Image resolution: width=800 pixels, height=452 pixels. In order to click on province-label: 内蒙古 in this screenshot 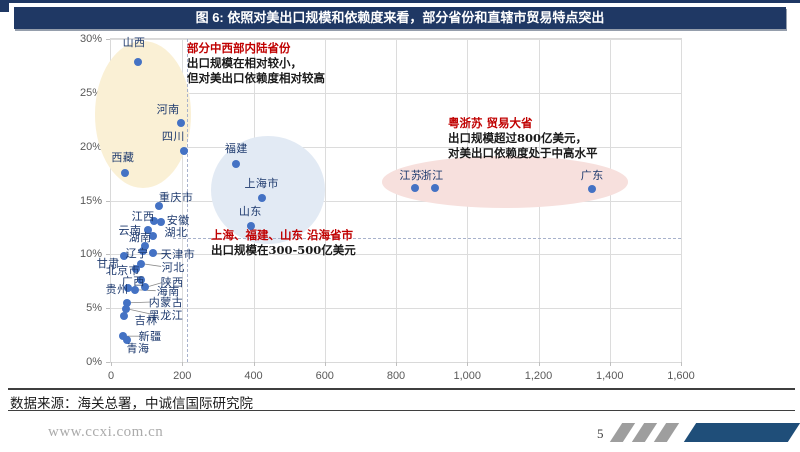, I will do `click(166, 302)`.